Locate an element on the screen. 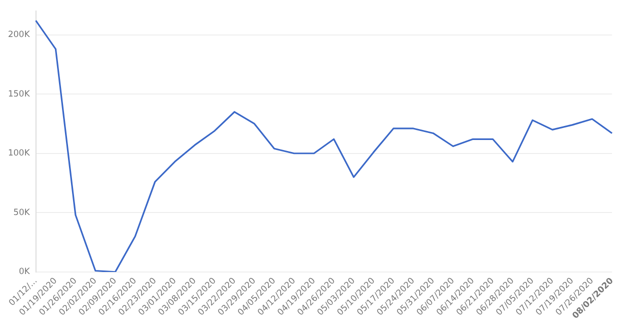 The height and width of the screenshot is (325, 624). y-tick-label: 150K is located at coordinates (19, 94).